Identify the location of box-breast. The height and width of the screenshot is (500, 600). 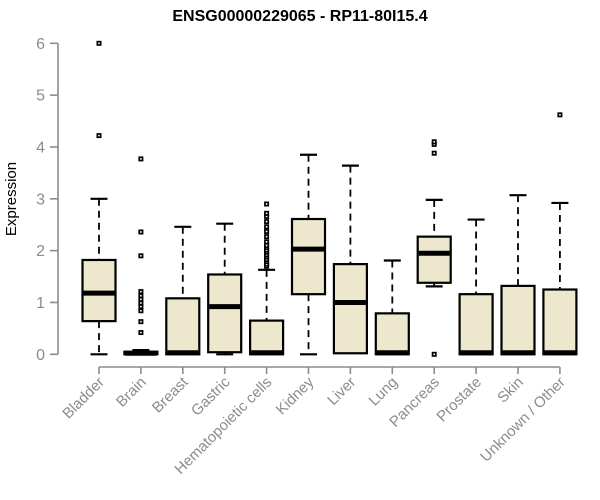
(183, 326).